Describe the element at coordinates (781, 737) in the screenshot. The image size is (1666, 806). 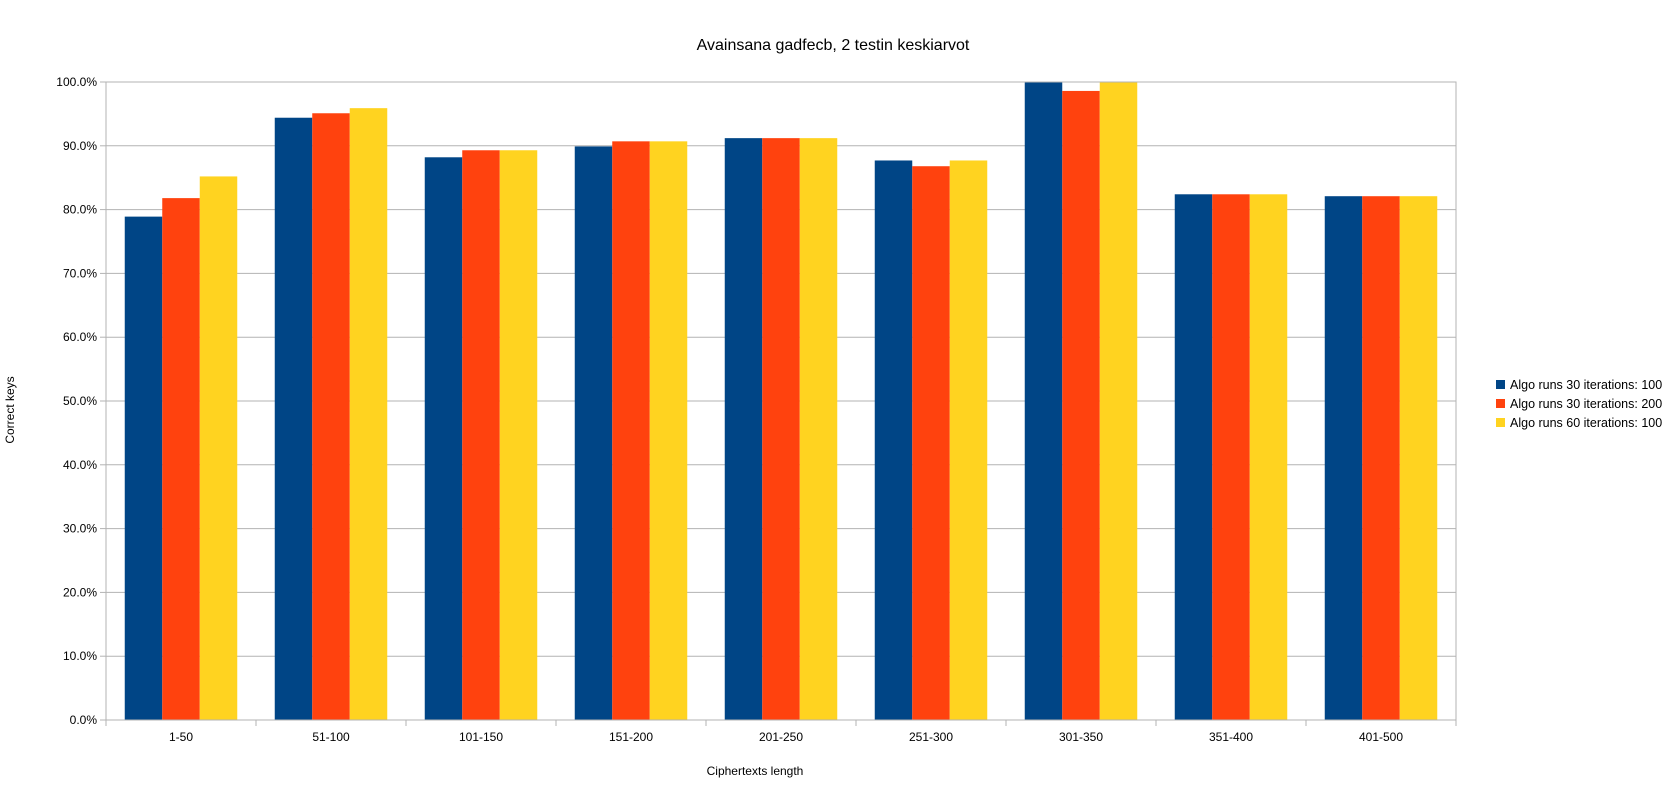
I see `x-tick-label: 201-250` at that location.